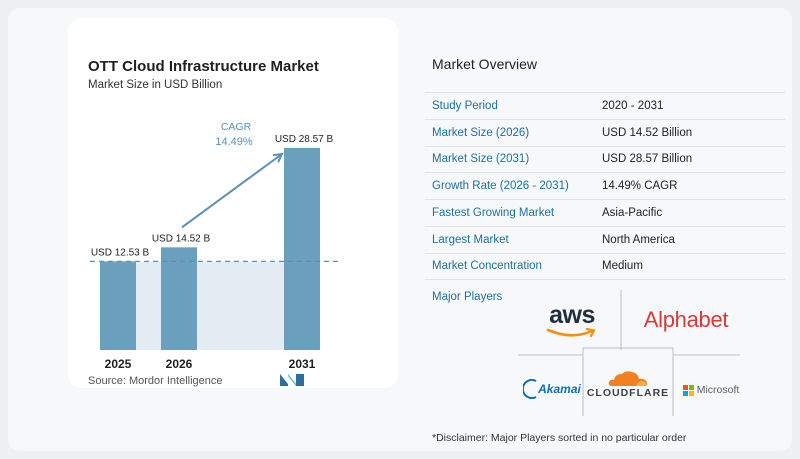 The height and width of the screenshot is (459, 800). Describe the element at coordinates (155, 85) in the screenshot. I see `chart-subtitle: Market Size in USD Billion` at that location.